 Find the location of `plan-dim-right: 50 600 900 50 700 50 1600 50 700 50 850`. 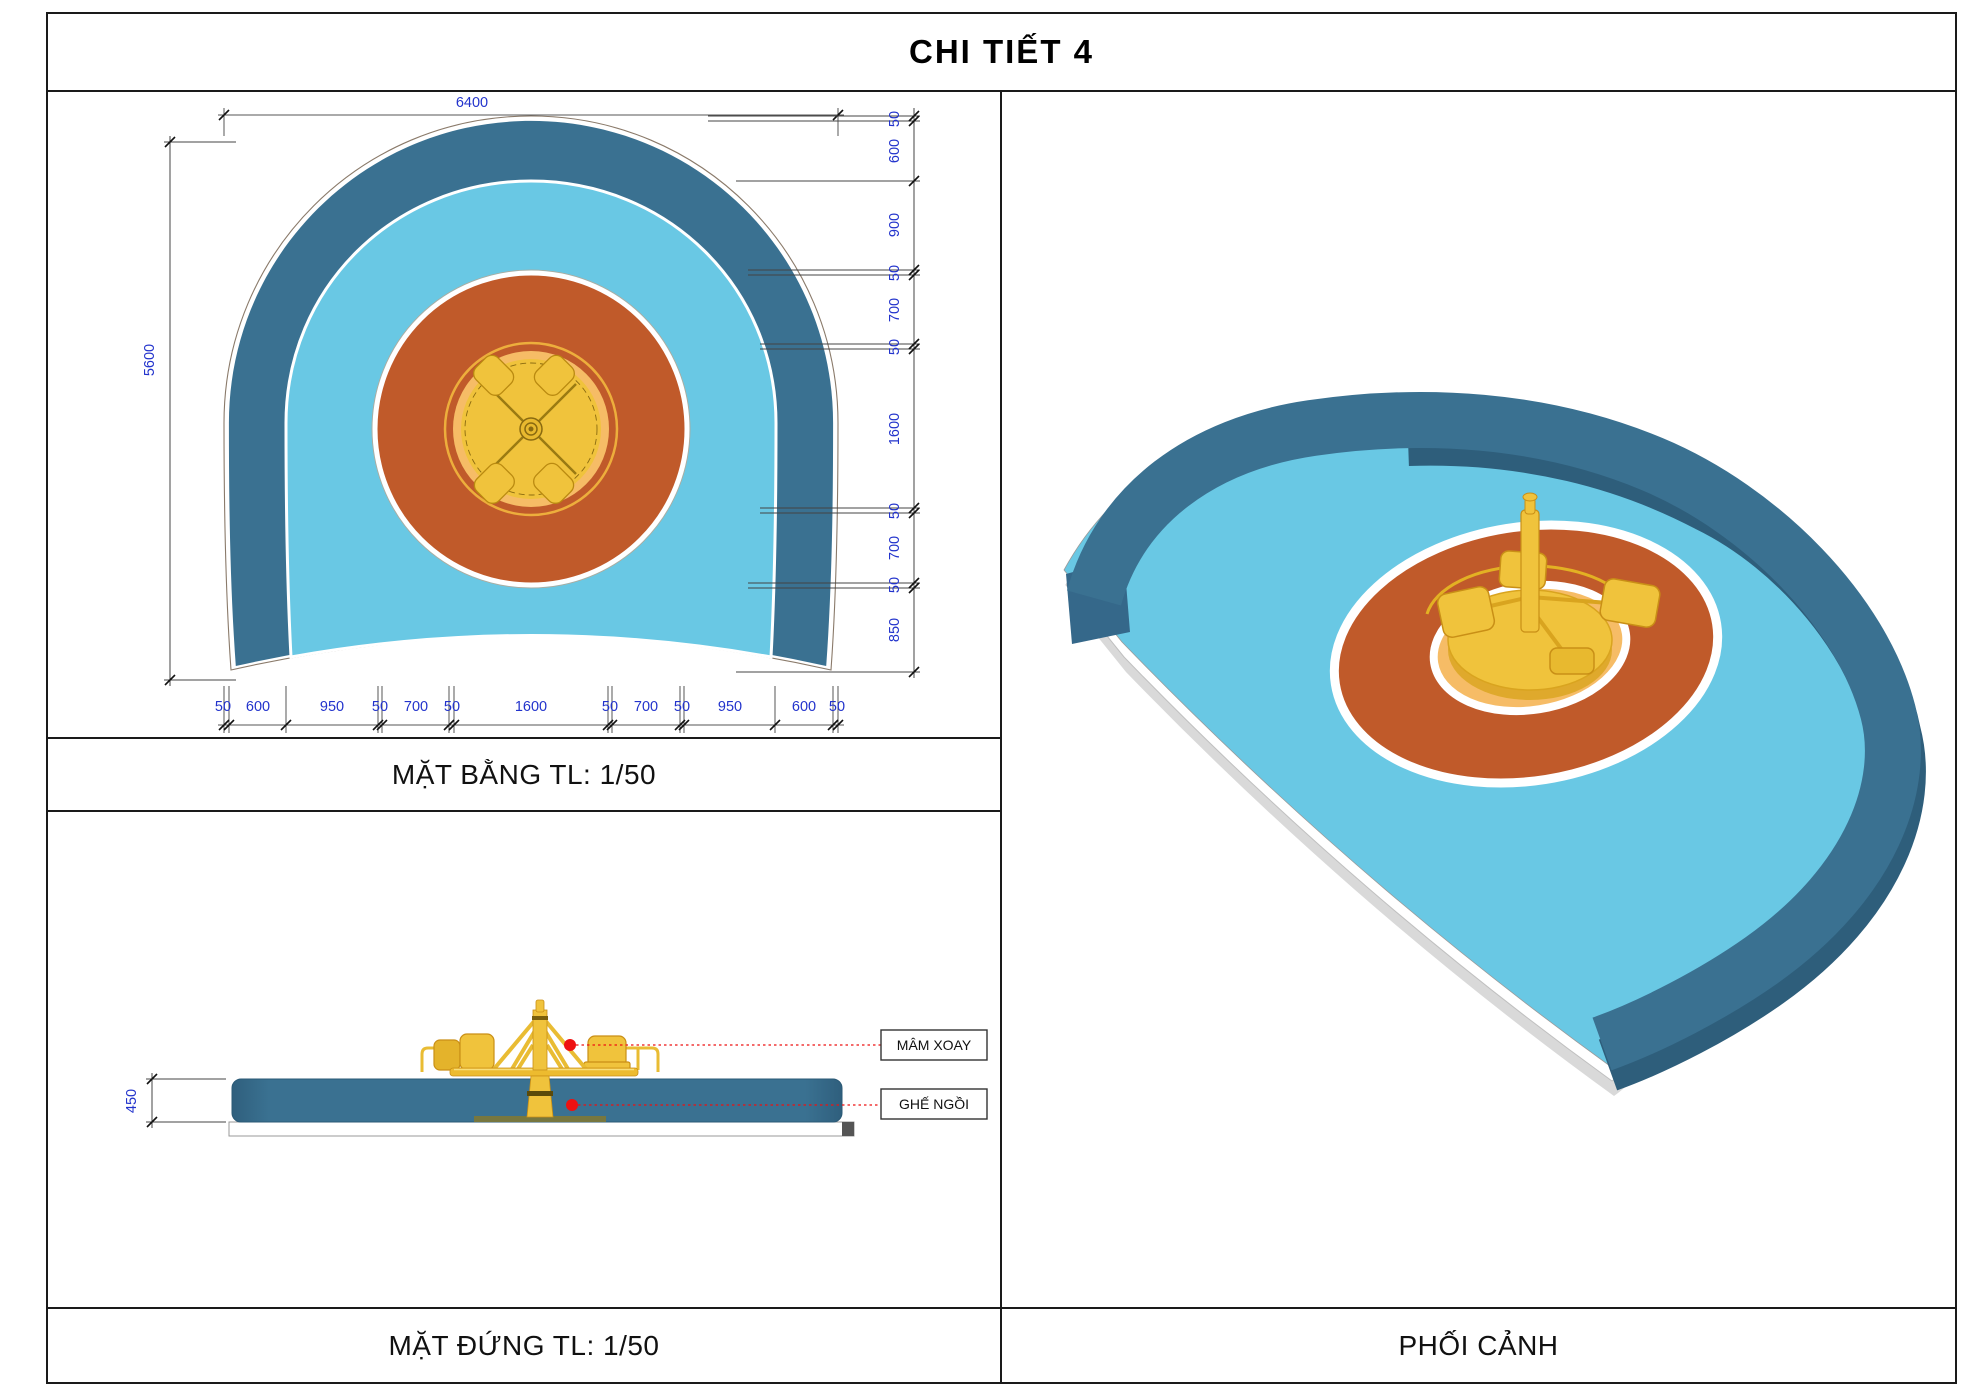

plan-dim-right: 50 600 900 50 700 50 1600 50 700 50 850 is located at coordinates (814, 393).